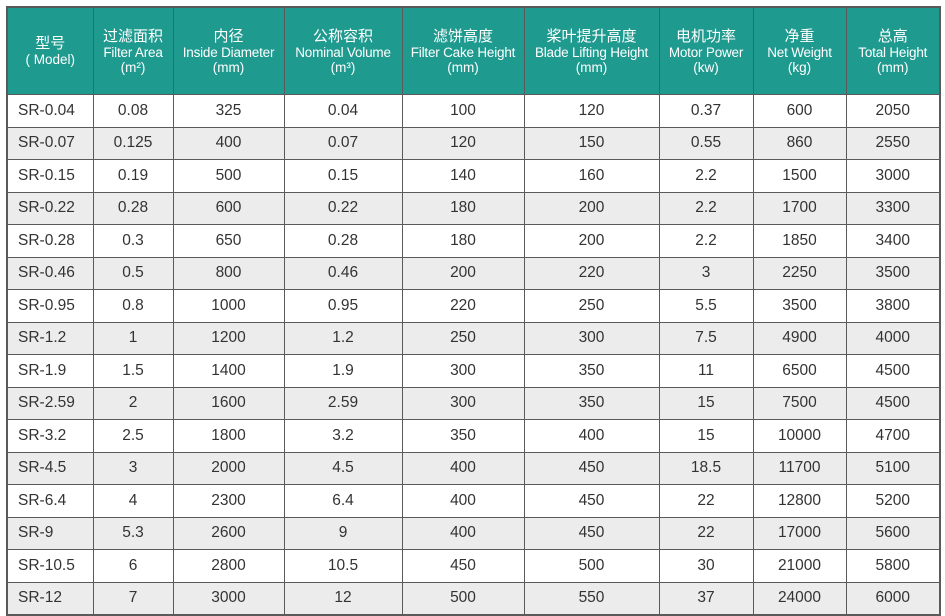 This screenshot has width=945, height=616. I want to click on cell-model: SR-6.4, so click(50, 501).